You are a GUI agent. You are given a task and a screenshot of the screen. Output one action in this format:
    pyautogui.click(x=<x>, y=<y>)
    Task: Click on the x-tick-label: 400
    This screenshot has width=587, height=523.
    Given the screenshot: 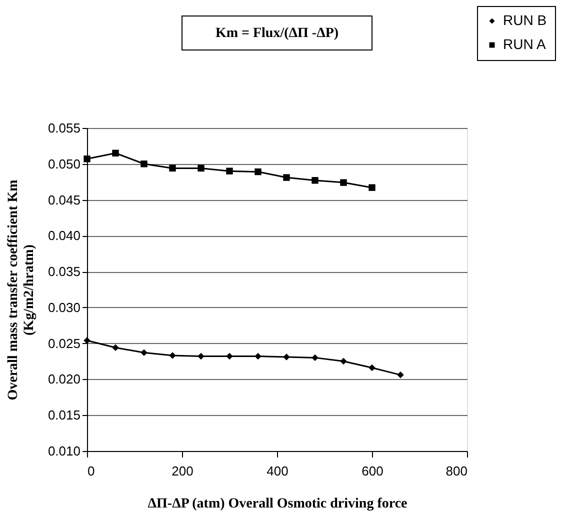 What is the action you would take?
    pyautogui.click(x=277, y=471)
    